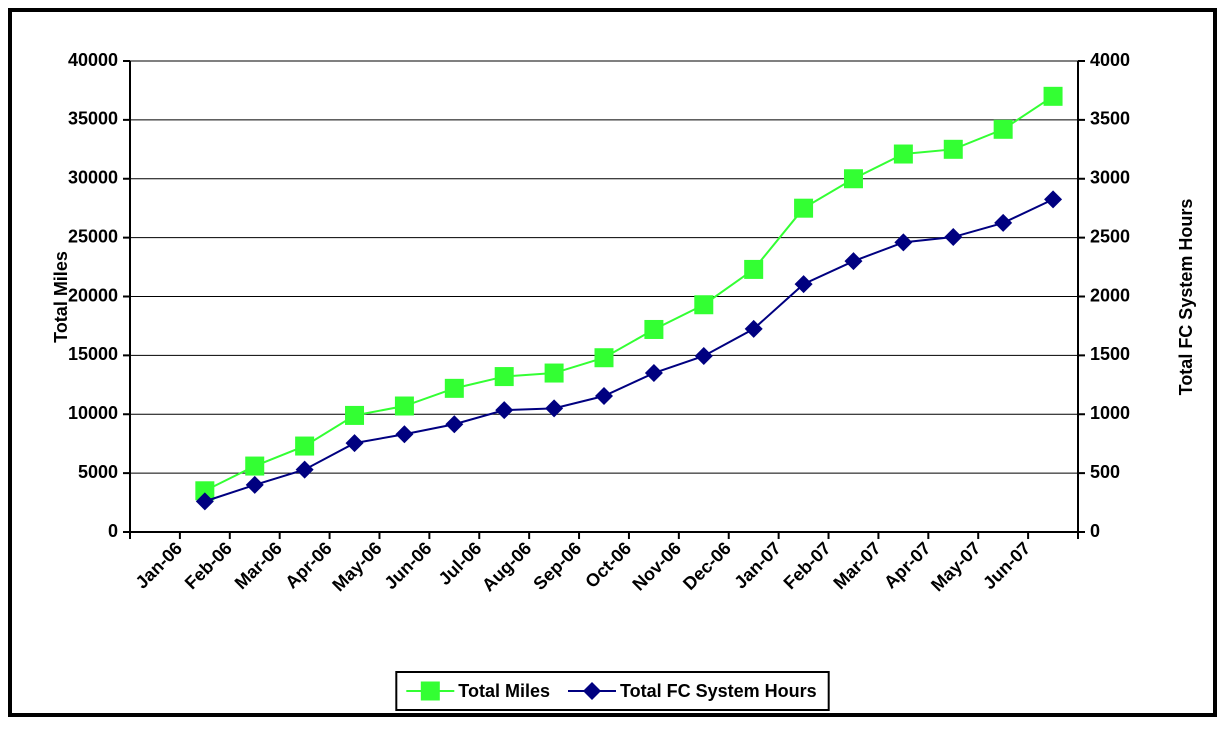 This screenshot has width=1225, height=730. I want to click on y2-tick-label: 2500, so click(1110, 236).